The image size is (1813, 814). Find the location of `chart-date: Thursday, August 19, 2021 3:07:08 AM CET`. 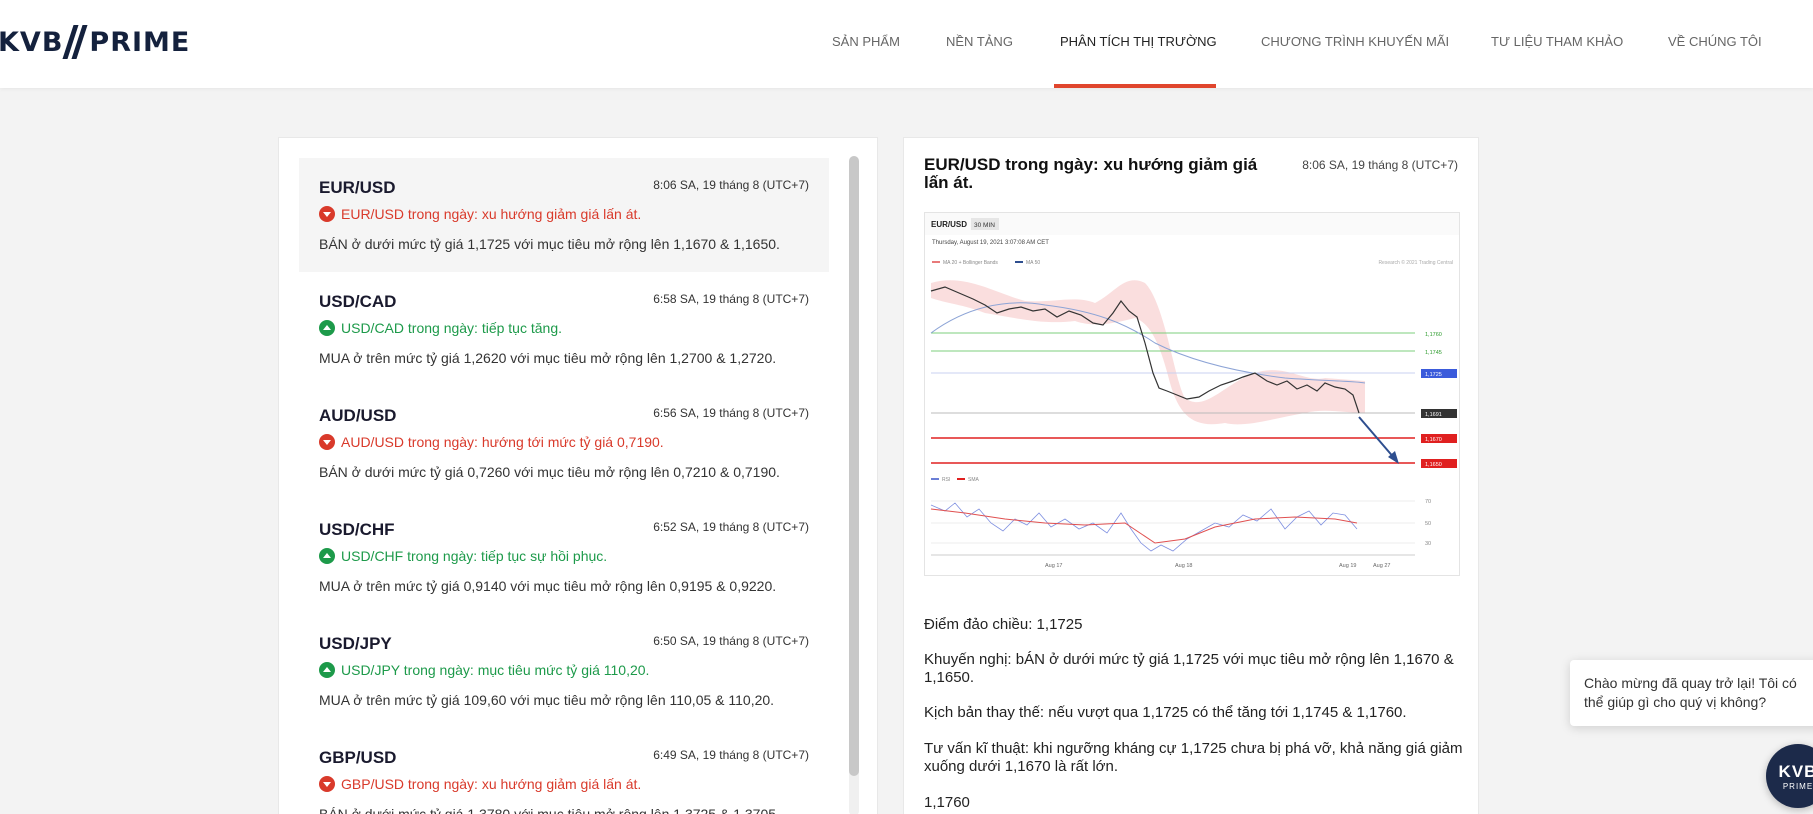

chart-date: Thursday, August 19, 2021 3:07:08 AM CET is located at coordinates (990, 243).